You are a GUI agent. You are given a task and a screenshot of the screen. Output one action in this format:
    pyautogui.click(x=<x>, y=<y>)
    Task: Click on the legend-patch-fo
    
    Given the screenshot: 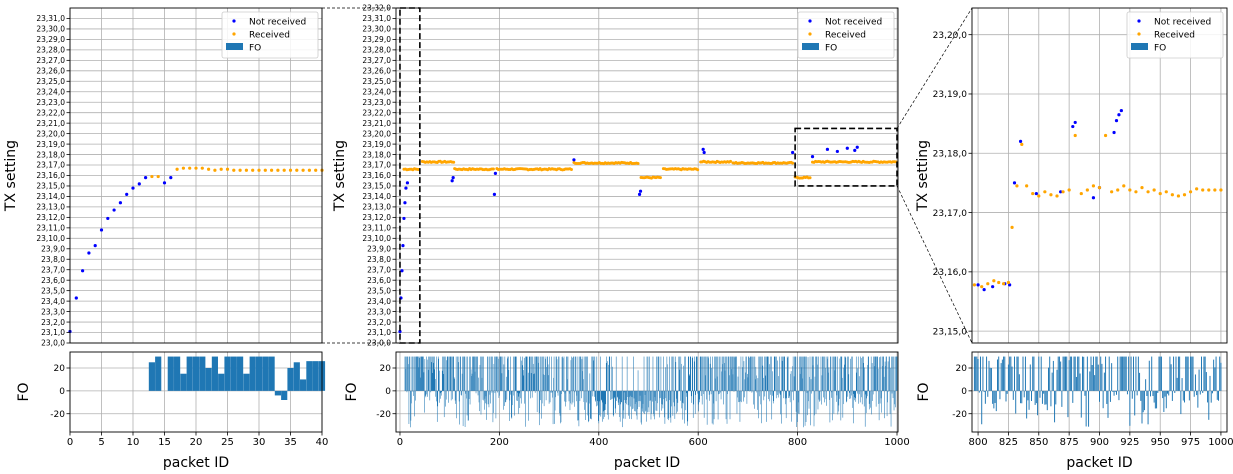 What is the action you would take?
    pyautogui.click(x=234, y=46)
    